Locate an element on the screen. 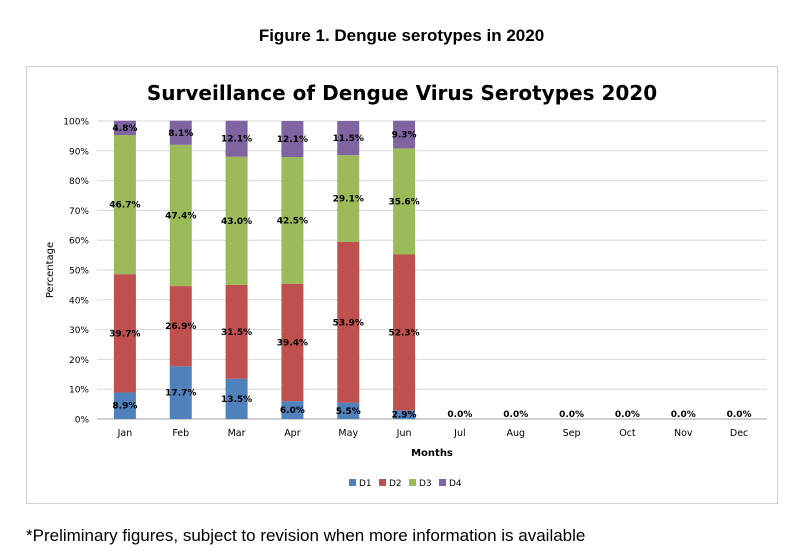 The image size is (803, 557). data-label: 2.9% is located at coordinates (404, 416).